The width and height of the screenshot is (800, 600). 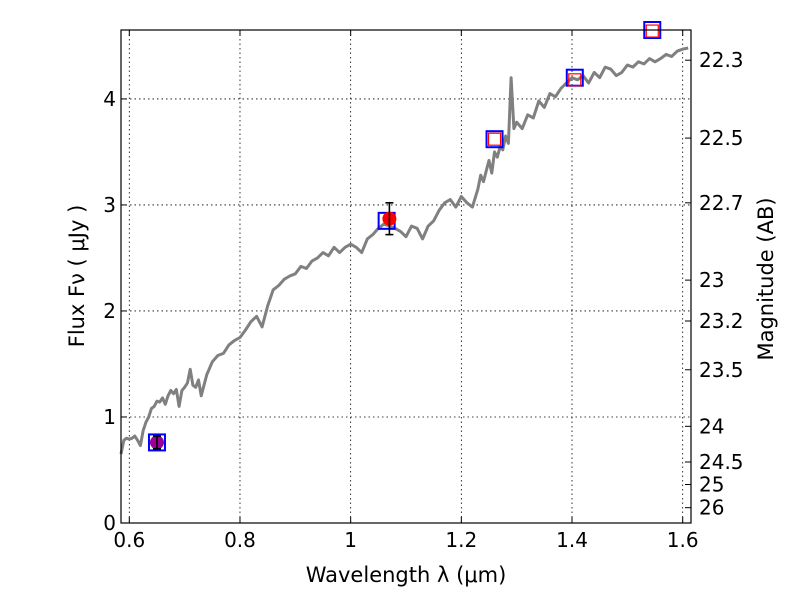 What do you see at coordinates (109, 523) in the screenshot?
I see `y-tick-label: 0` at bounding box center [109, 523].